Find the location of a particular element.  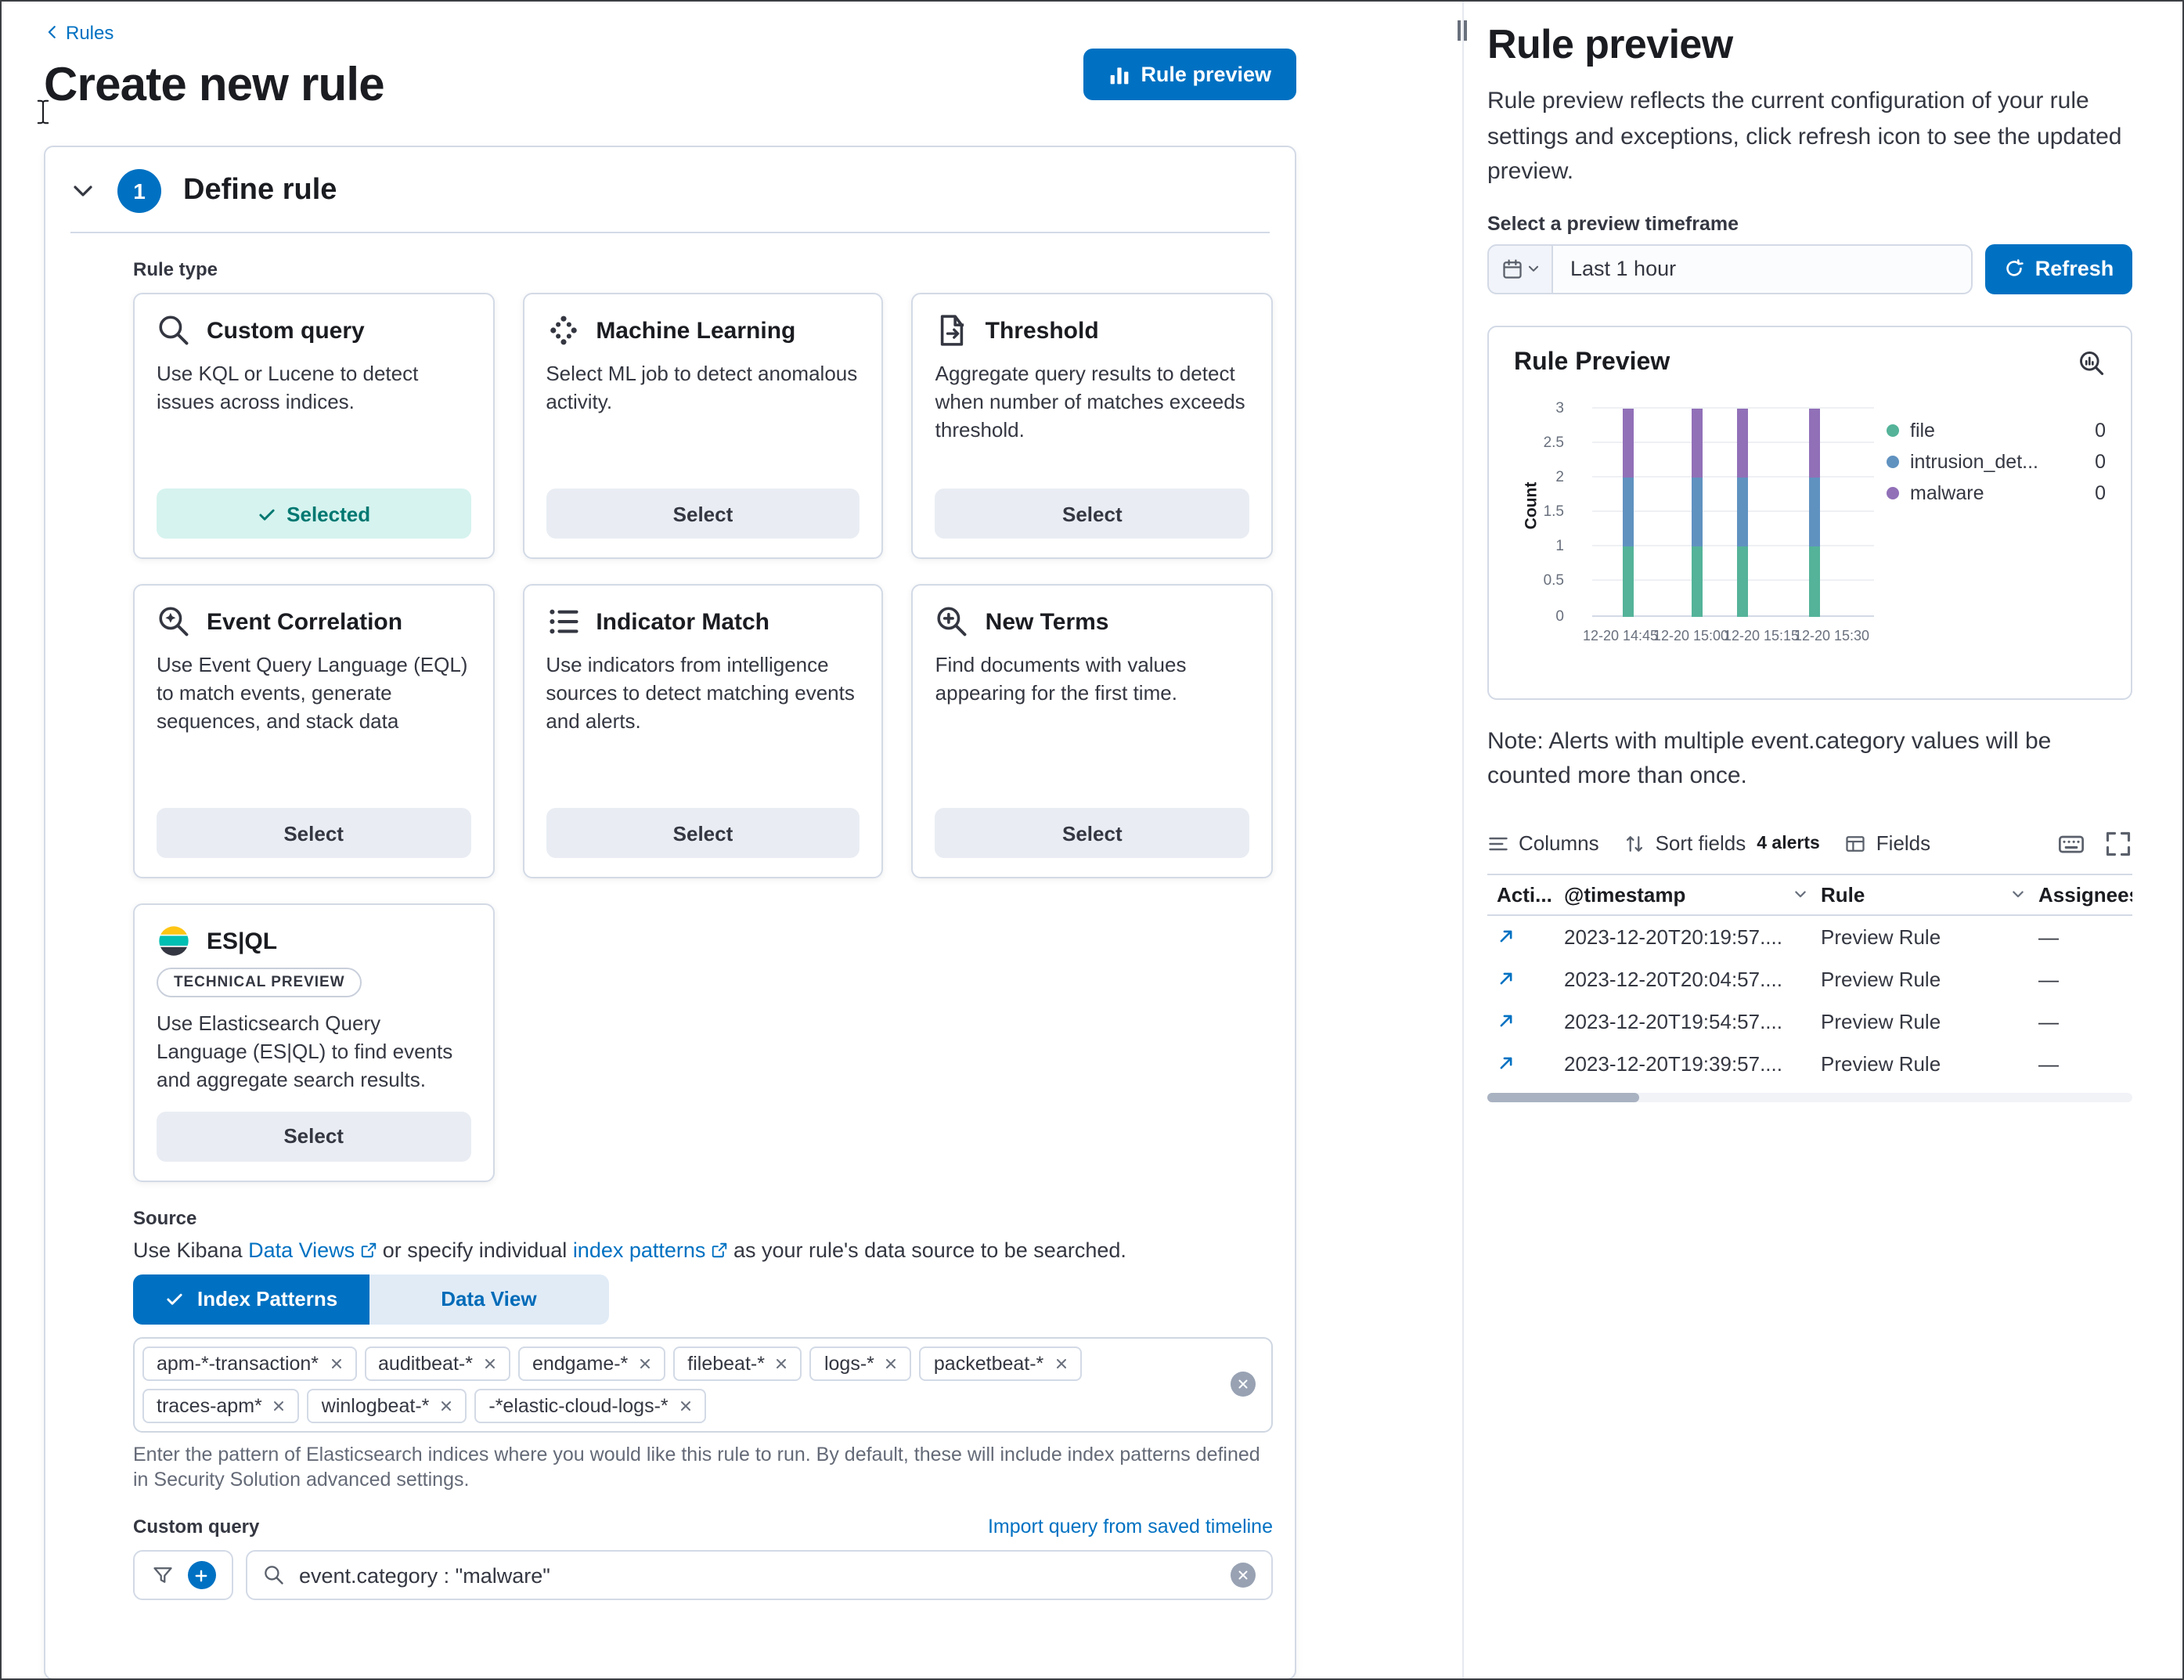

keyboard-shortcuts-icon is located at coordinates (2071, 843).